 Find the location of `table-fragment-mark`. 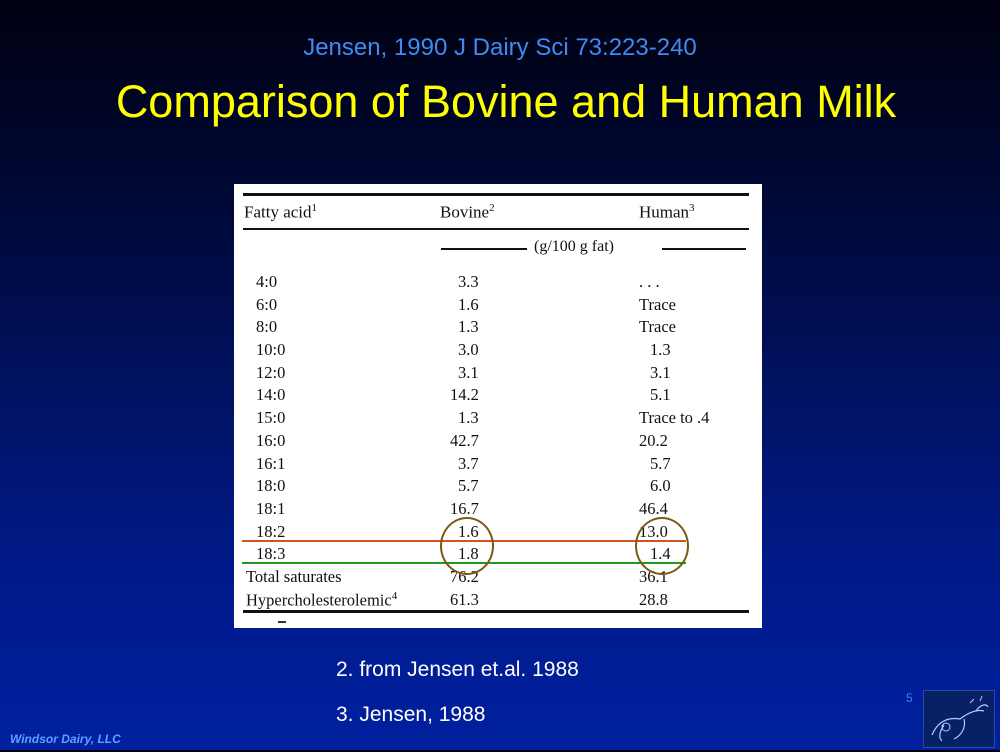

table-fragment-mark is located at coordinates (282, 622).